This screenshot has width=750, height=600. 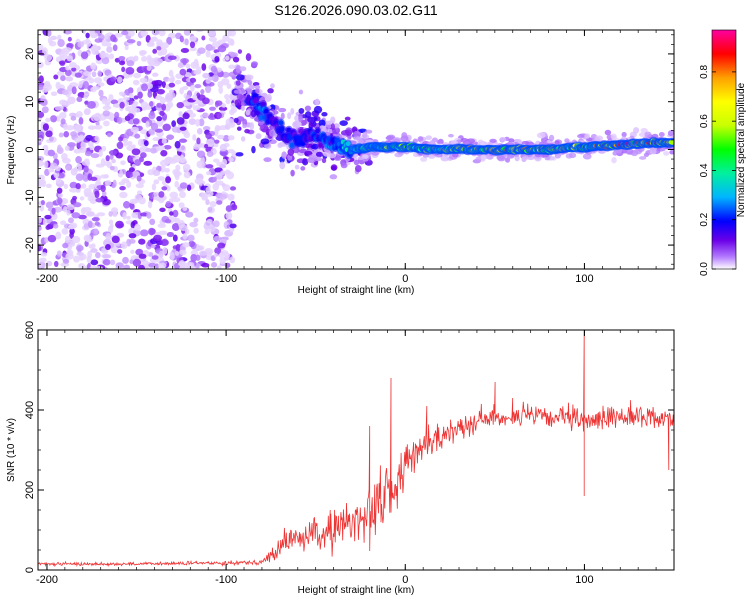 What do you see at coordinates (704, 269) in the screenshot?
I see `colorbar-tick-label: 0.0` at bounding box center [704, 269].